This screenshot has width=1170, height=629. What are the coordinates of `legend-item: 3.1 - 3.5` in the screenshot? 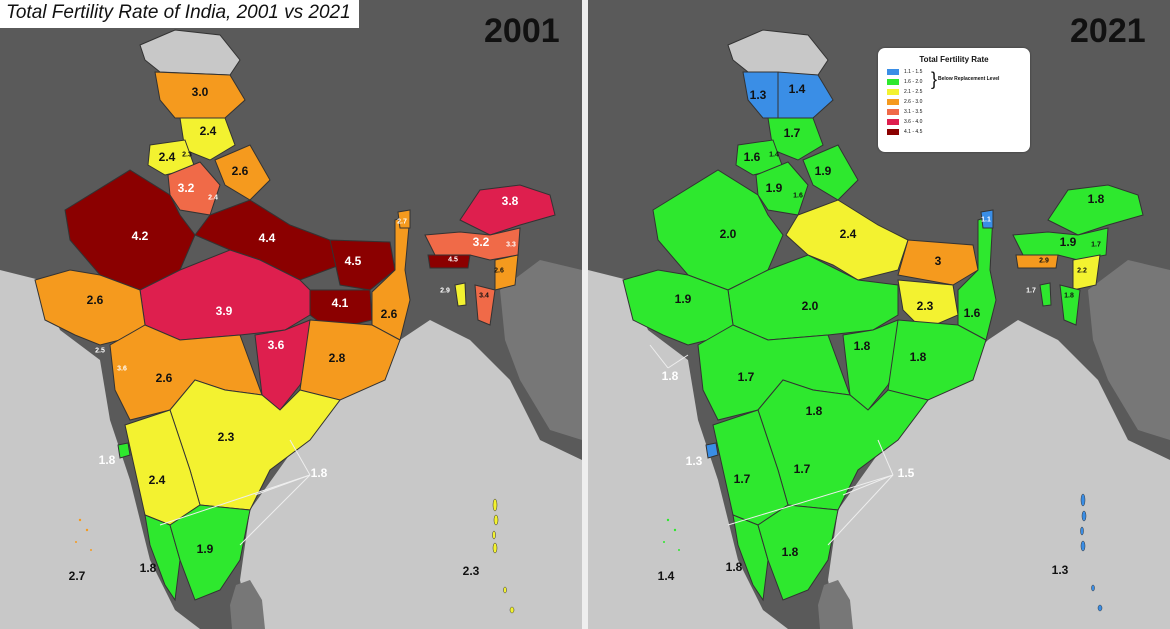 It's located at (904, 112).